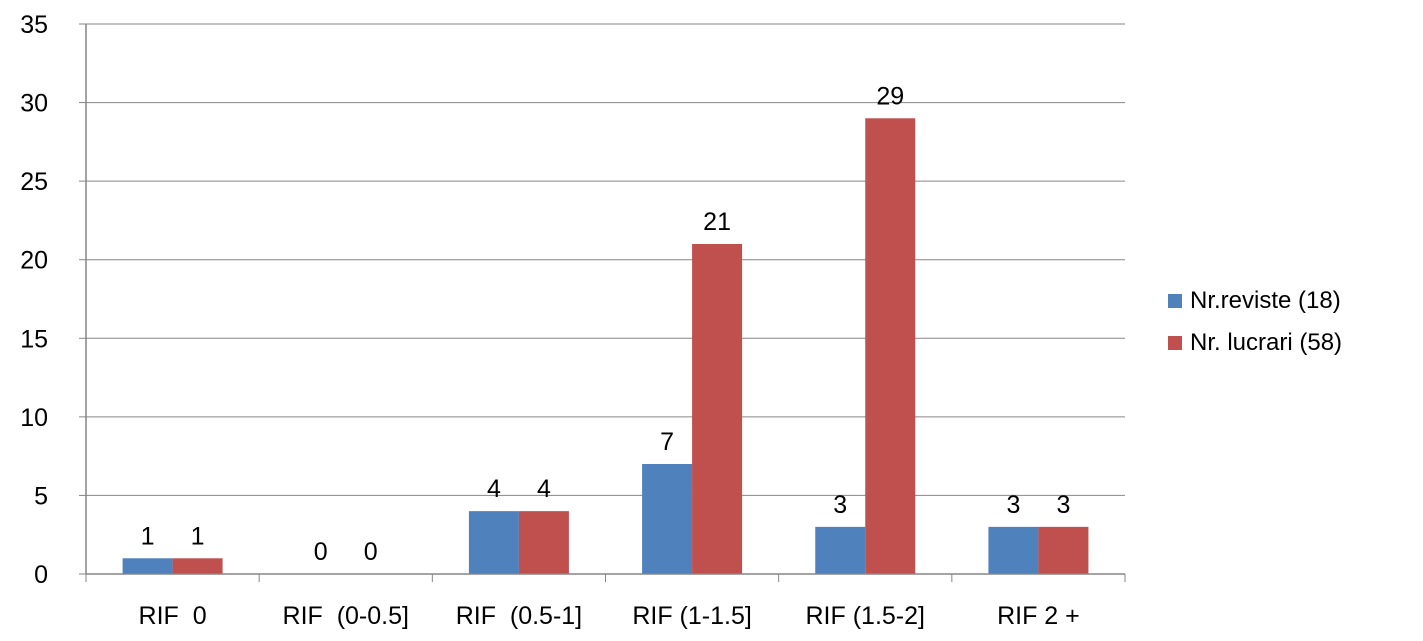 This screenshot has width=1423, height=641. Describe the element at coordinates (865, 616) in the screenshot. I see `x-category-label: RIF (1.5-2]` at that location.